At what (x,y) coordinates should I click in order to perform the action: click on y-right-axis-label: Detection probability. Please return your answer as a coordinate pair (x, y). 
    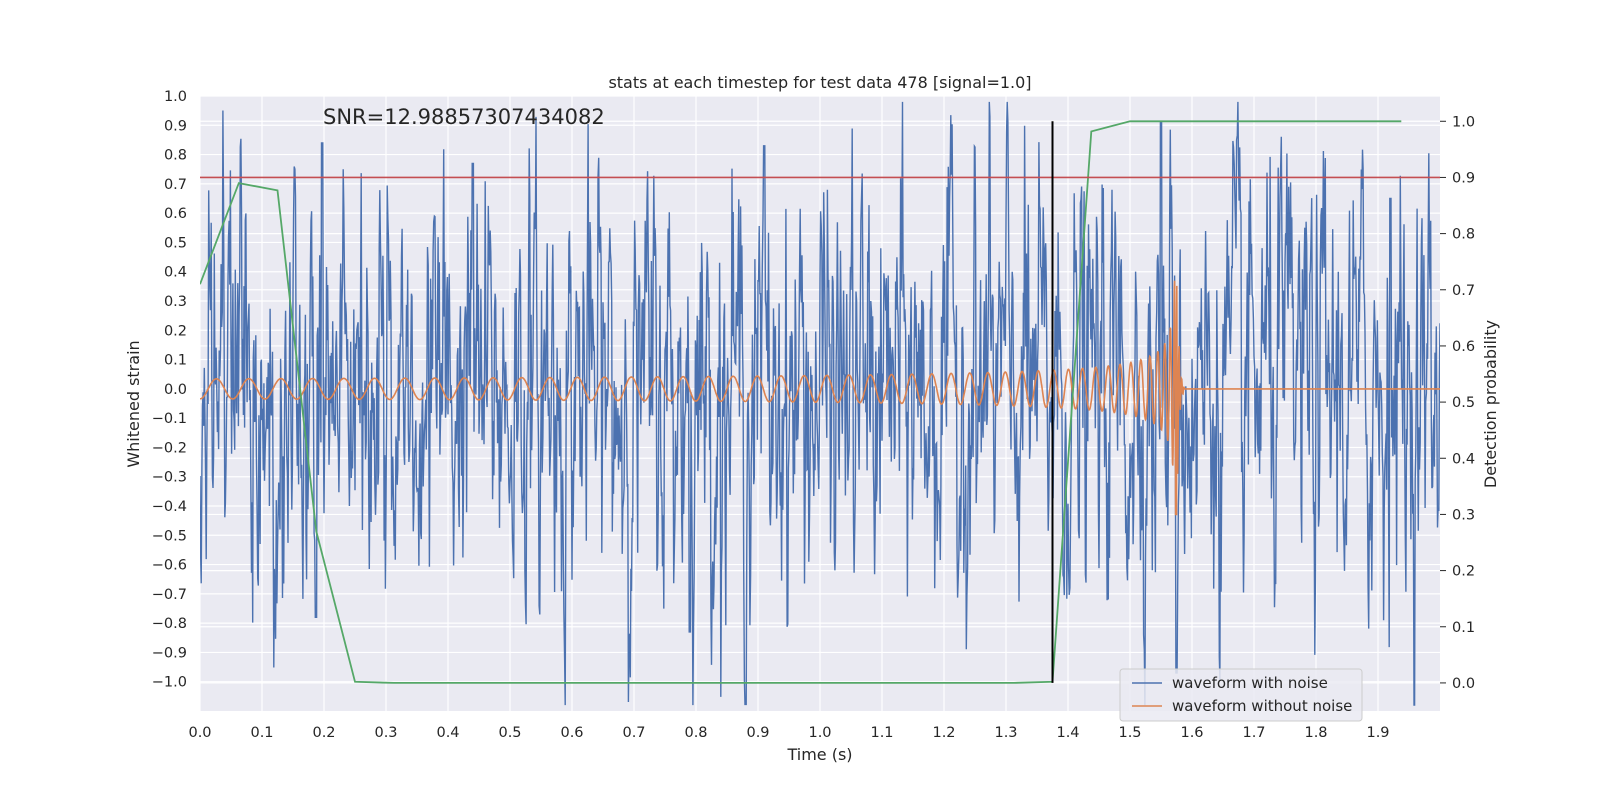
    Looking at the image, I should click on (1490, 404).